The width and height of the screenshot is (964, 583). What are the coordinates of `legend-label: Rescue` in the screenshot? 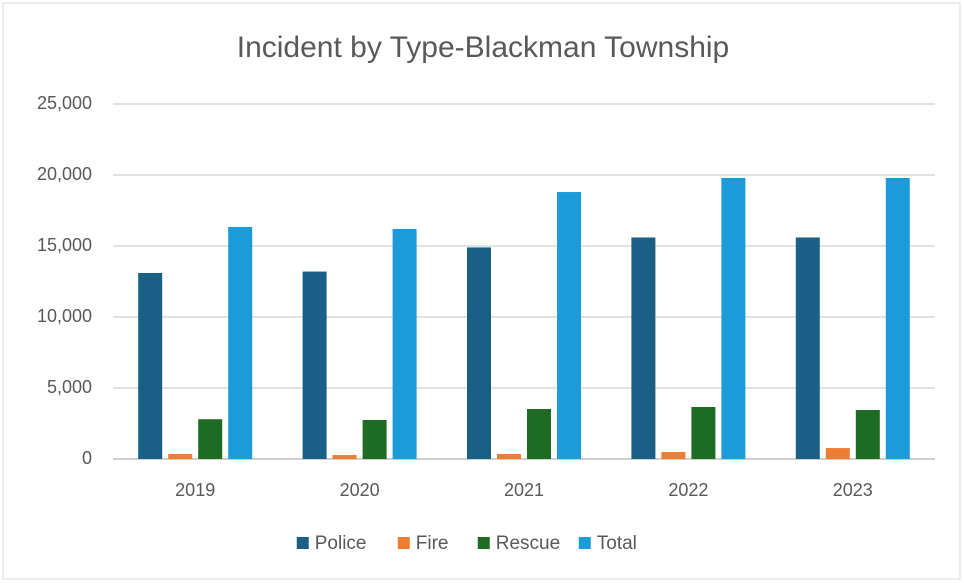 It's located at (528, 543).